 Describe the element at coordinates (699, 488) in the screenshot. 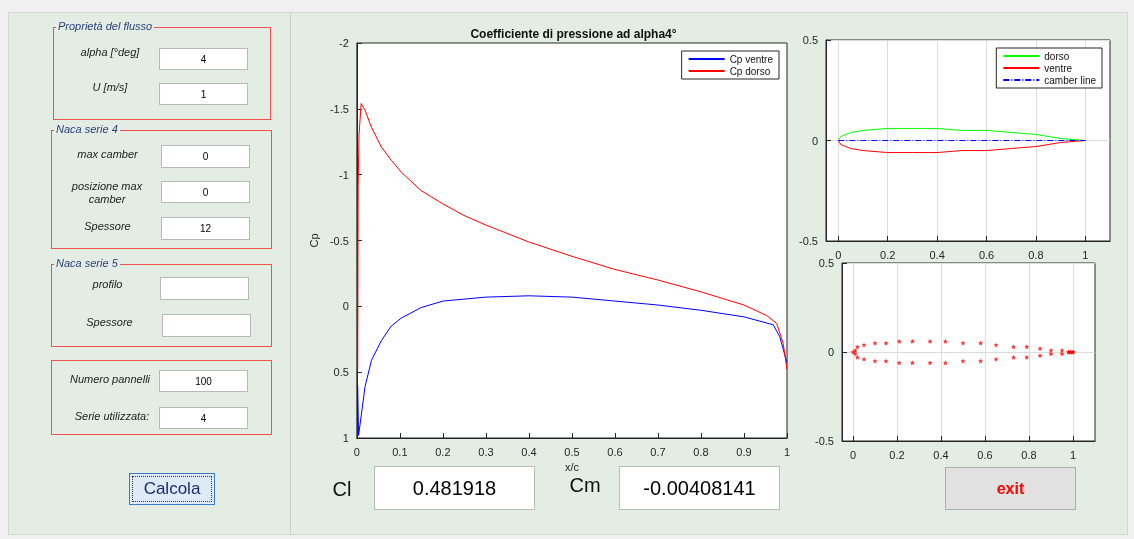

I see `text: -0.00408141` at that location.